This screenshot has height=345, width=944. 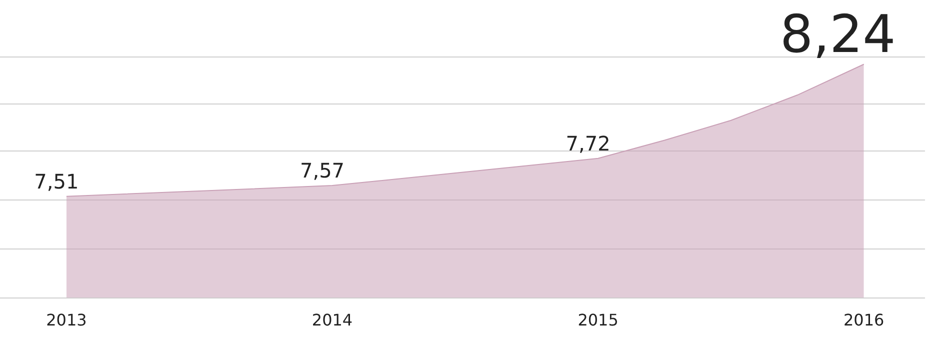 I want to click on data-label: 7,57, so click(x=322, y=170).